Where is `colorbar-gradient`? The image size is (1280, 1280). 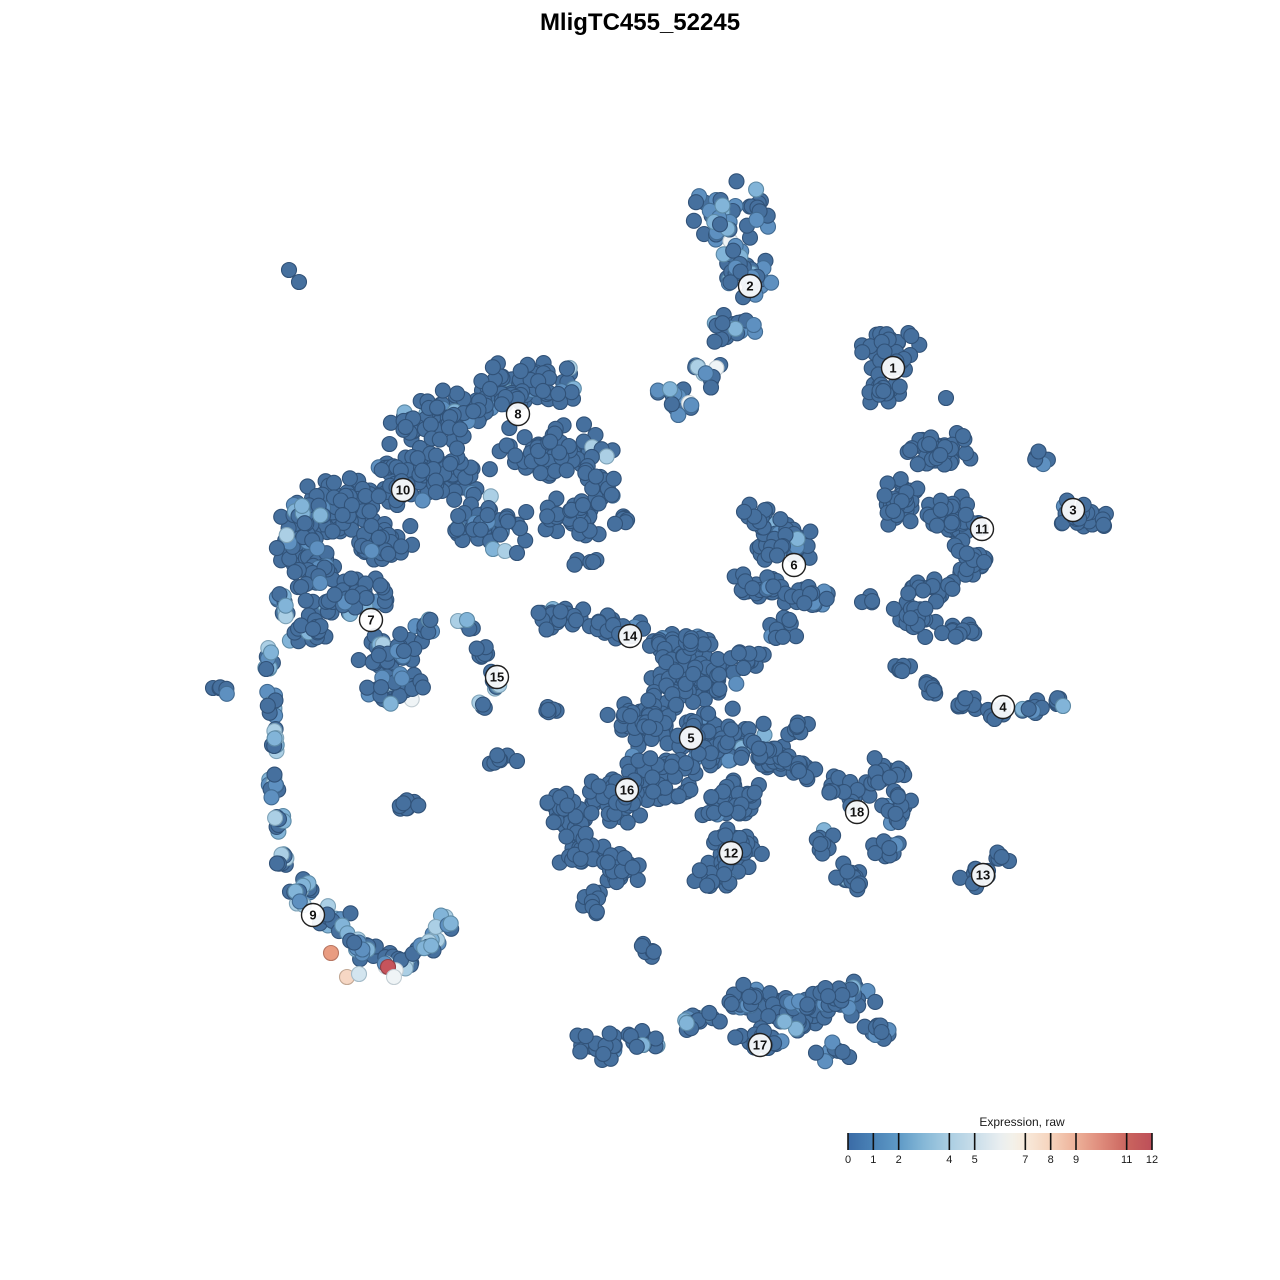 colorbar-gradient is located at coordinates (1000, 1141).